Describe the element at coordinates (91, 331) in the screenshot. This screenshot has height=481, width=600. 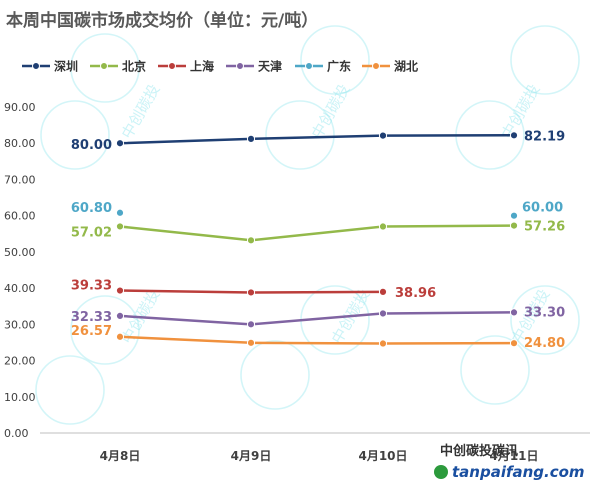
I see `data-label: 26.57` at that location.